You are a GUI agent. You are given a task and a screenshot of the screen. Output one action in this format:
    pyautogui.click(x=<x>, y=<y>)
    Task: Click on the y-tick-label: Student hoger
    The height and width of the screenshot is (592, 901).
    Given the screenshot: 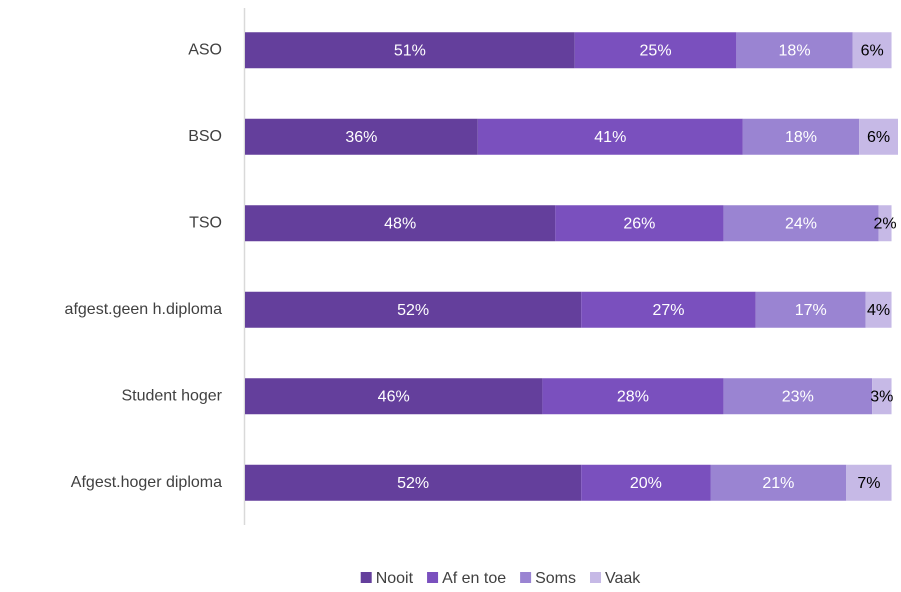 What is the action you would take?
    pyautogui.click(x=171, y=395)
    